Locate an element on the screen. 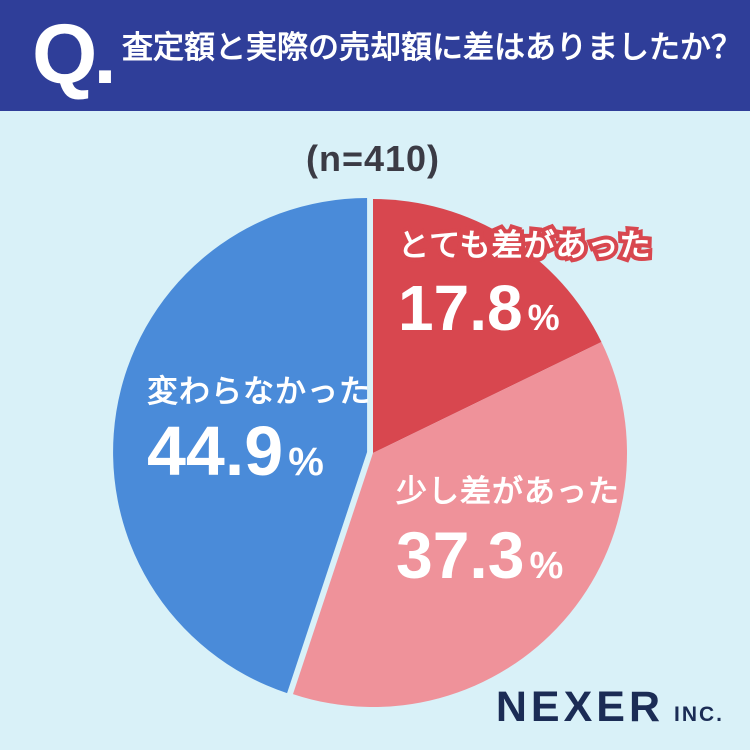 This screenshot has width=750, height=750. brand-suffix: INC. is located at coordinates (699, 714).